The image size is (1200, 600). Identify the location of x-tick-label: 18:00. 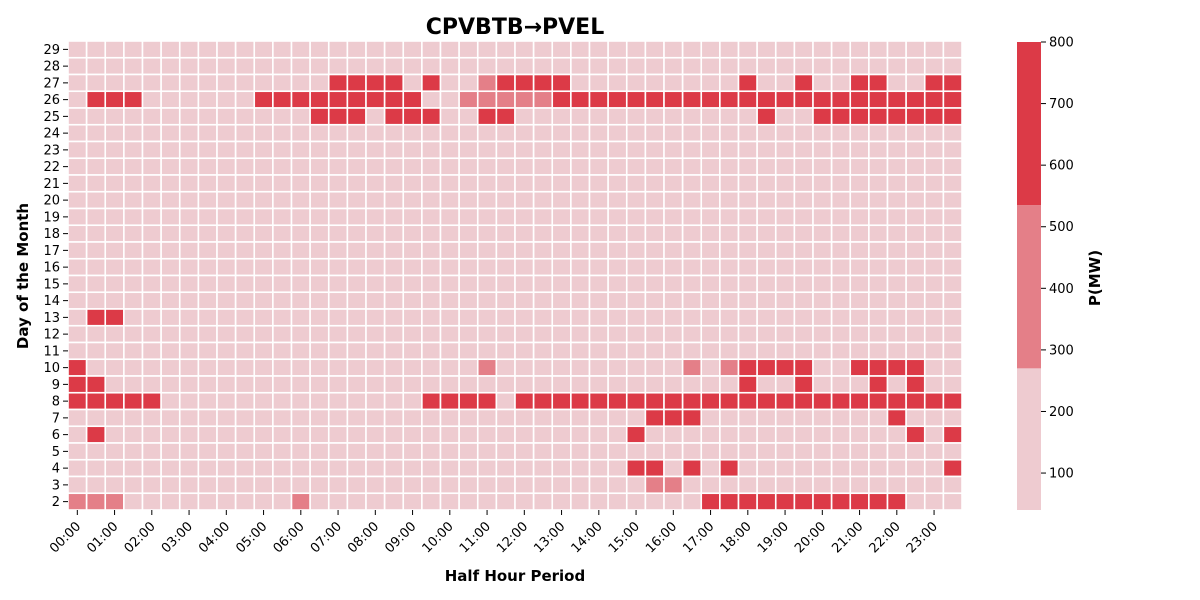
(736, 537).